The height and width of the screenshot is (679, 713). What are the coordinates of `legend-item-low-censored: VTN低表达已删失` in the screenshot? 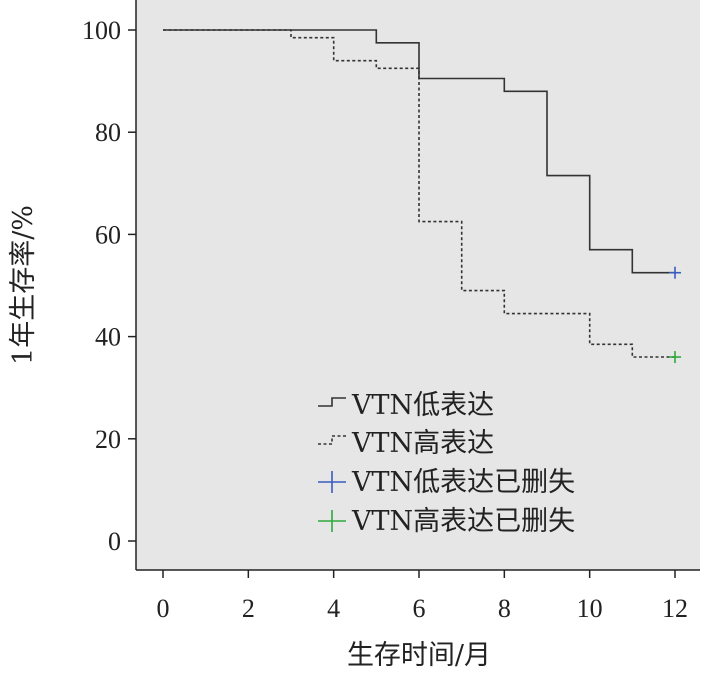 It's located at (446, 482).